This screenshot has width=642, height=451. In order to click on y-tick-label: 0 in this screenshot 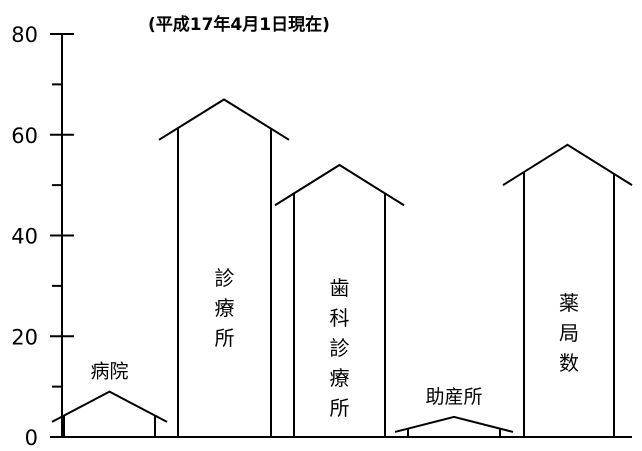, I will do `click(31, 438)`.